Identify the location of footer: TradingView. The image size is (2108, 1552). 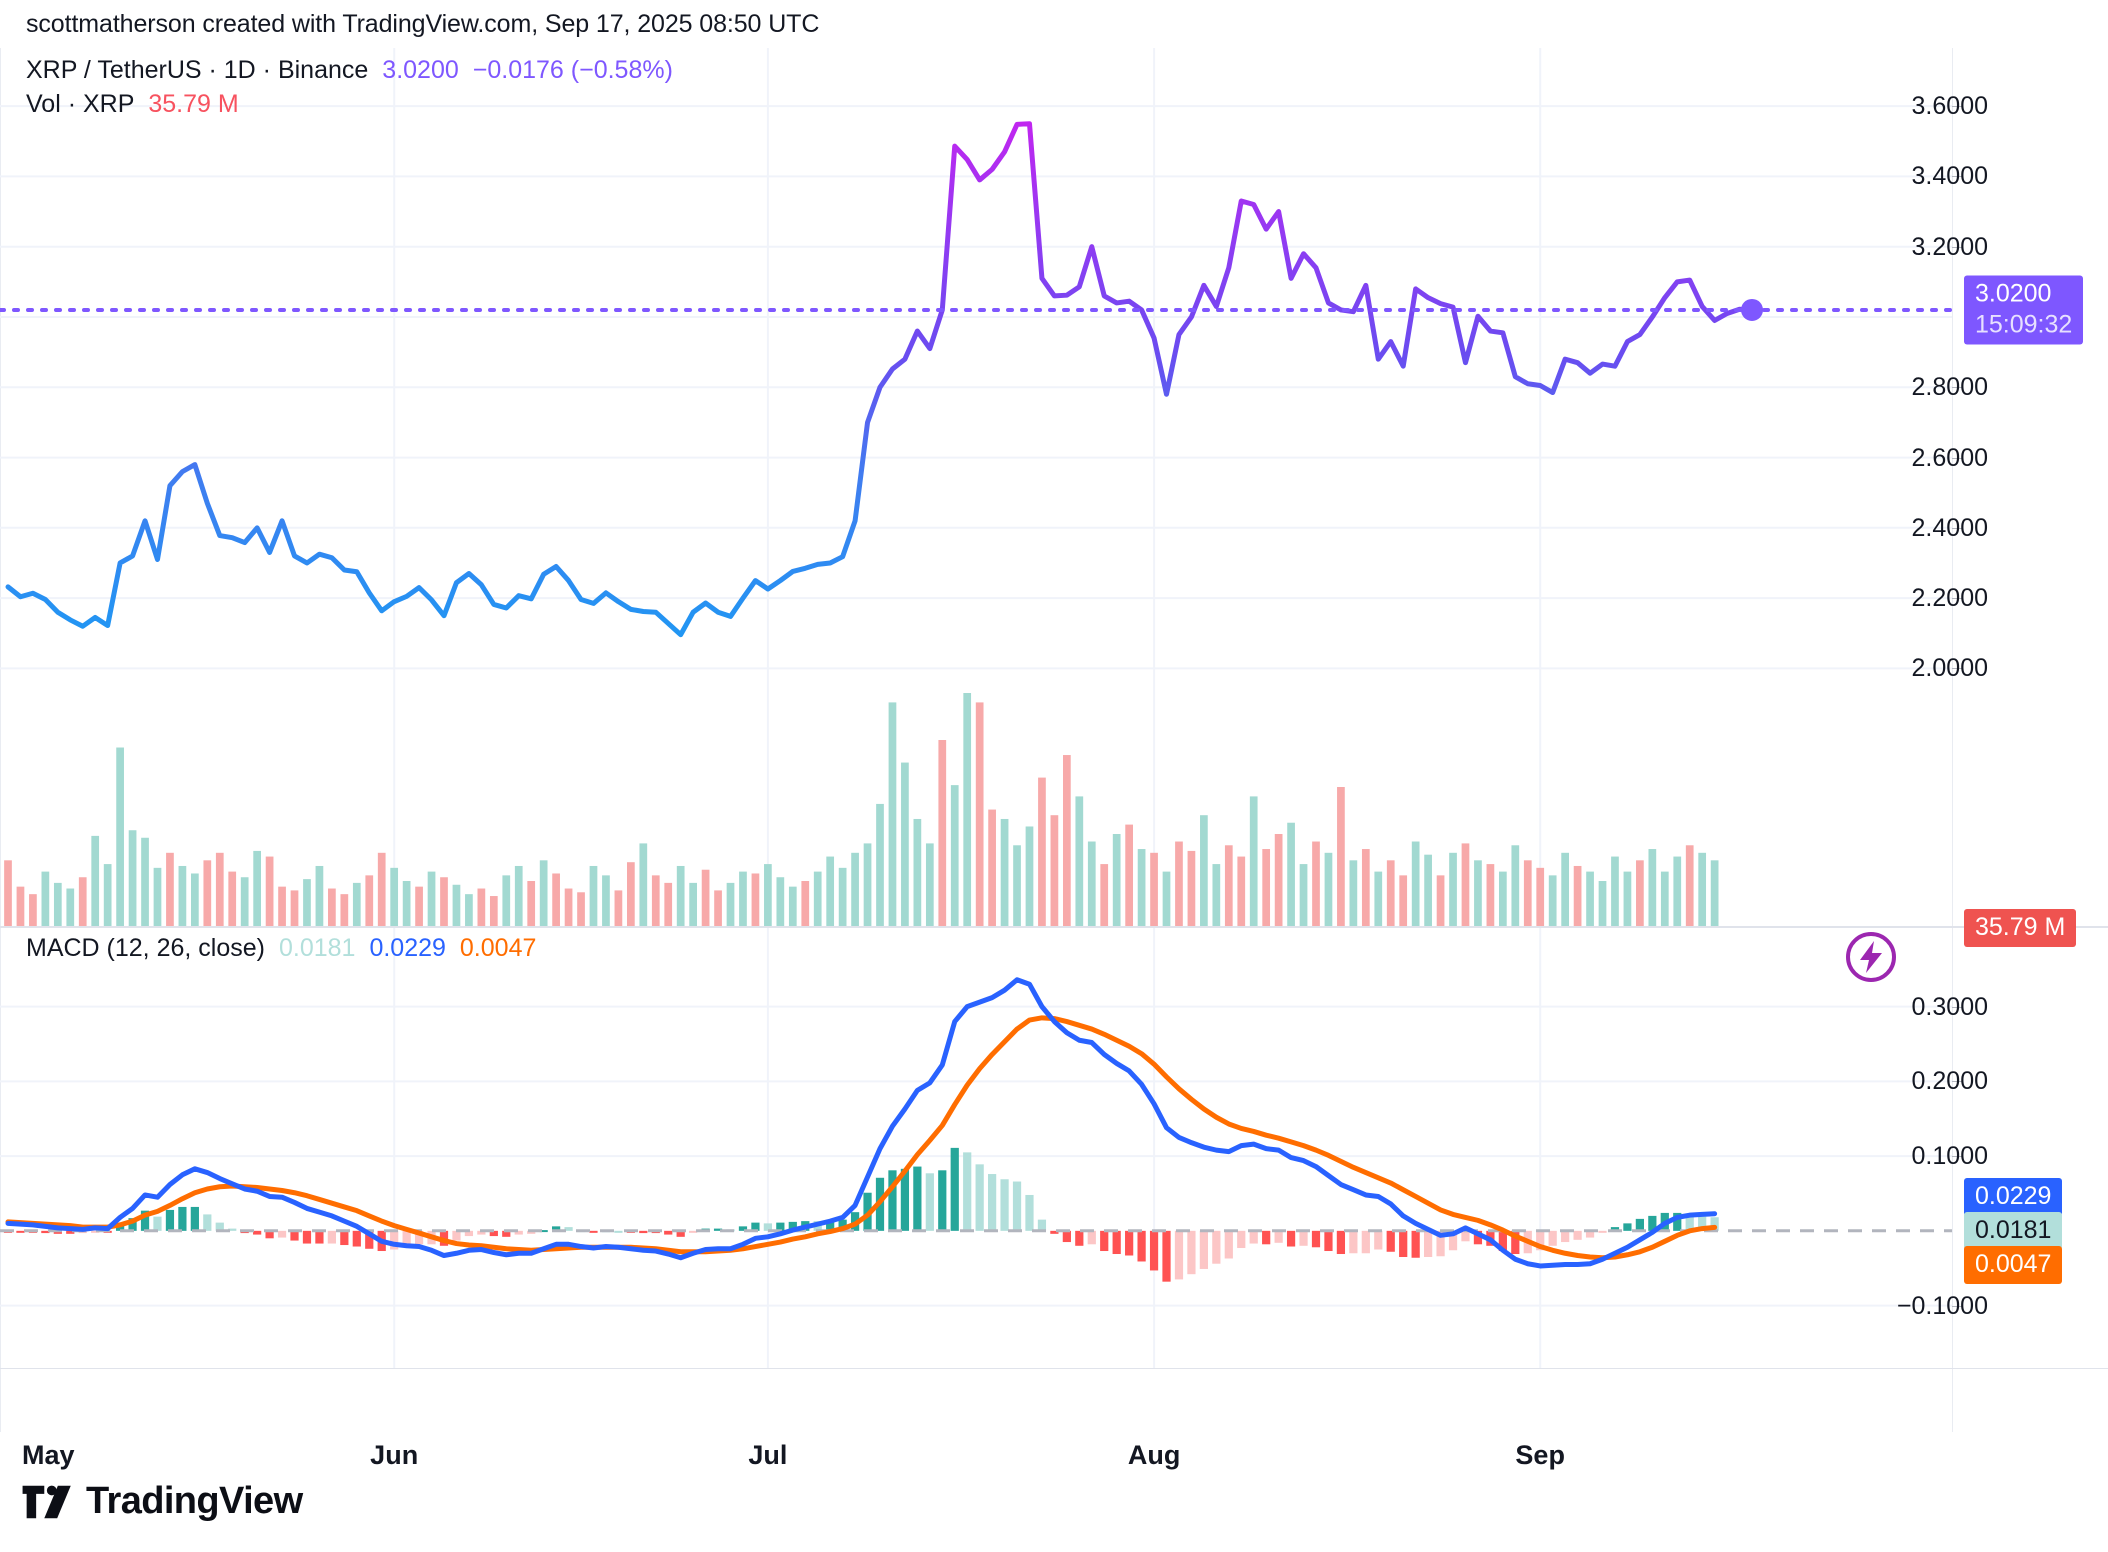
(162, 1501).